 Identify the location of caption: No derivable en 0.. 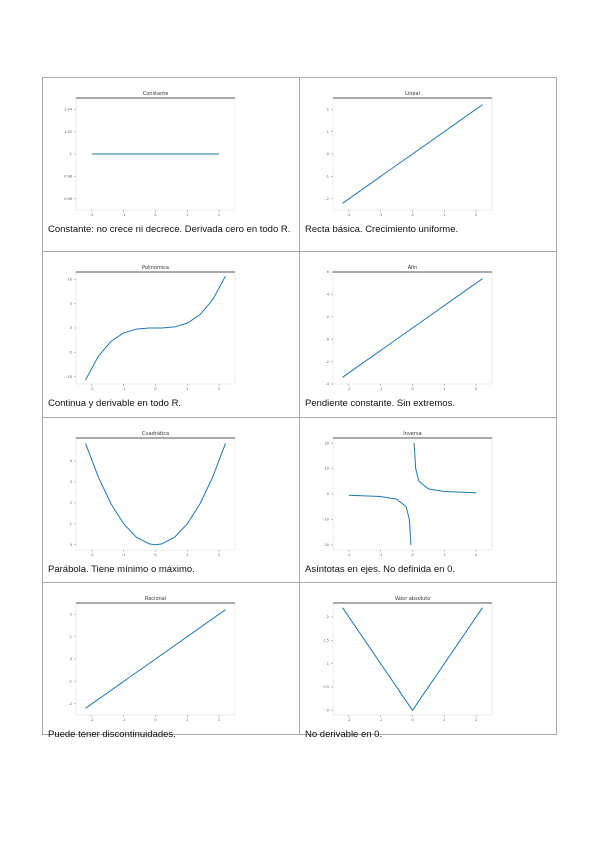
(344, 734).